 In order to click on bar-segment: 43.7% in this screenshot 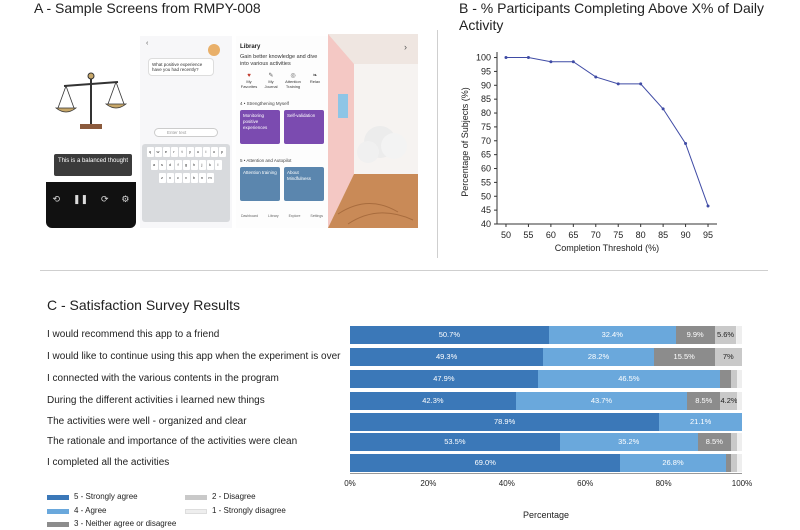, I will do `click(601, 401)`.